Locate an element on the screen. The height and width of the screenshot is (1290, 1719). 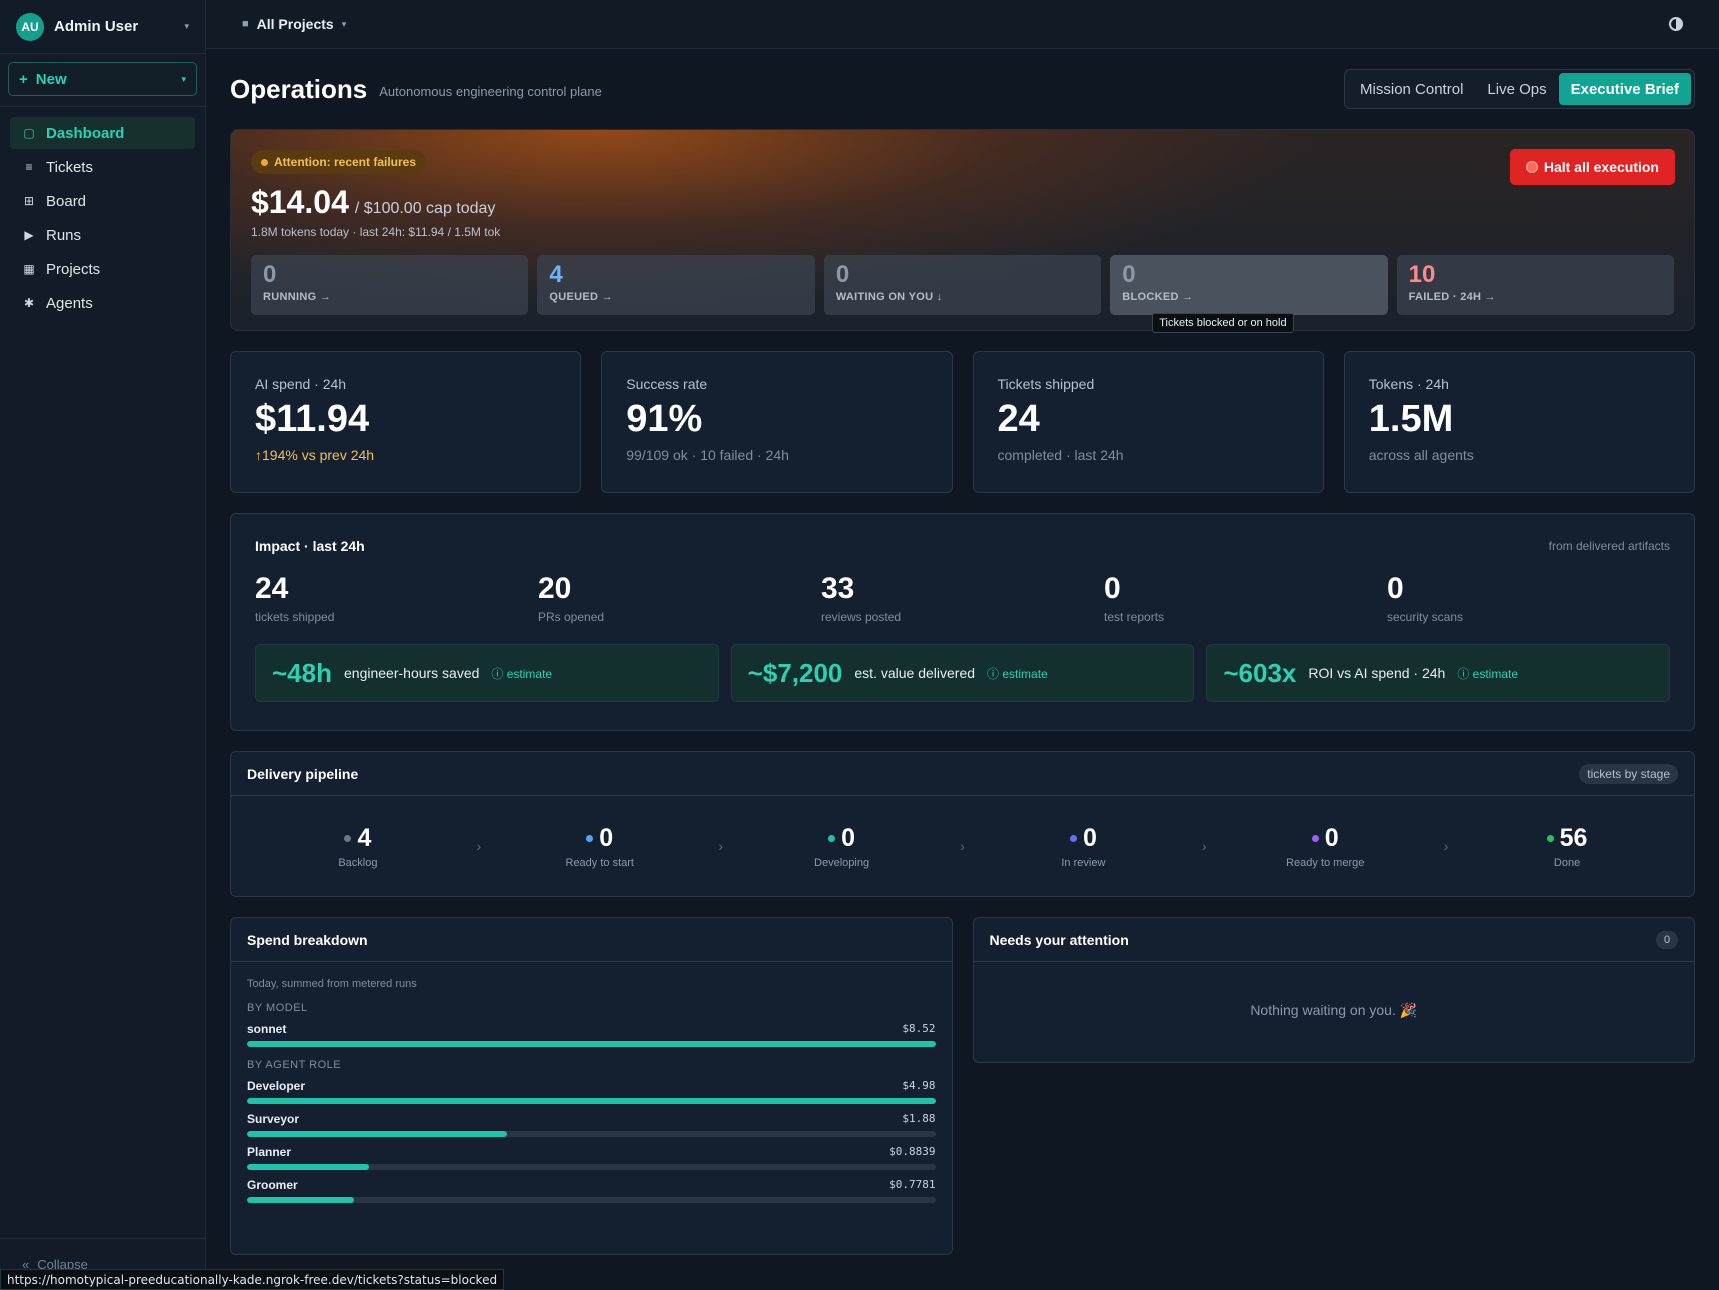
asterisk-icon: ✱ is located at coordinates (29, 303).